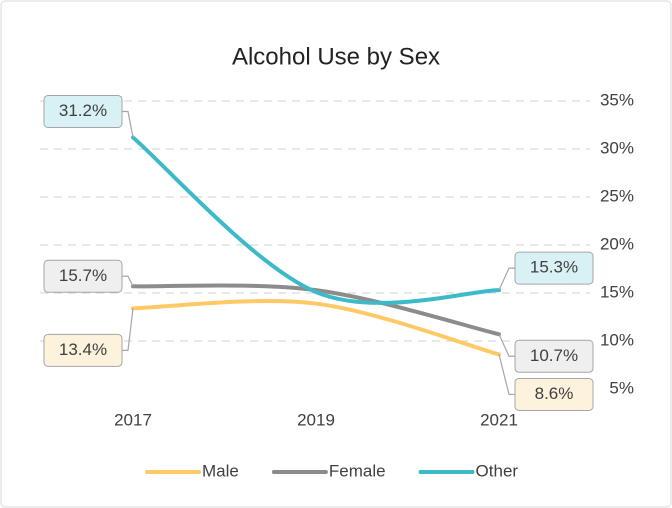 Image resolution: width=672 pixels, height=508 pixels. I want to click on y-tick-label: 5%, so click(621, 387).